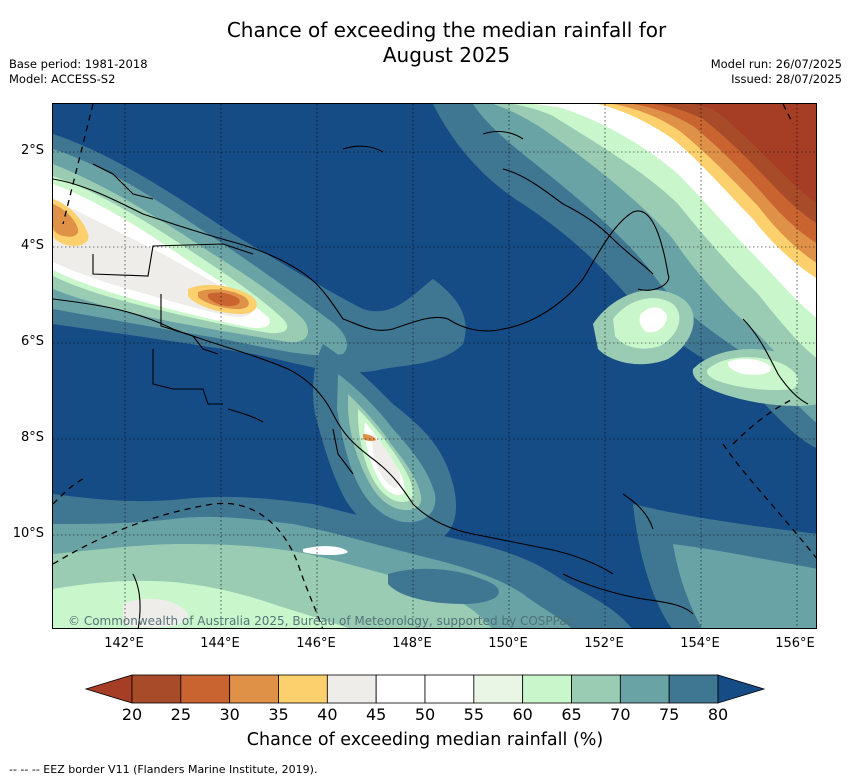  Describe the element at coordinates (278, 714) in the screenshot. I see `colorbar-tick-label: 35` at that location.